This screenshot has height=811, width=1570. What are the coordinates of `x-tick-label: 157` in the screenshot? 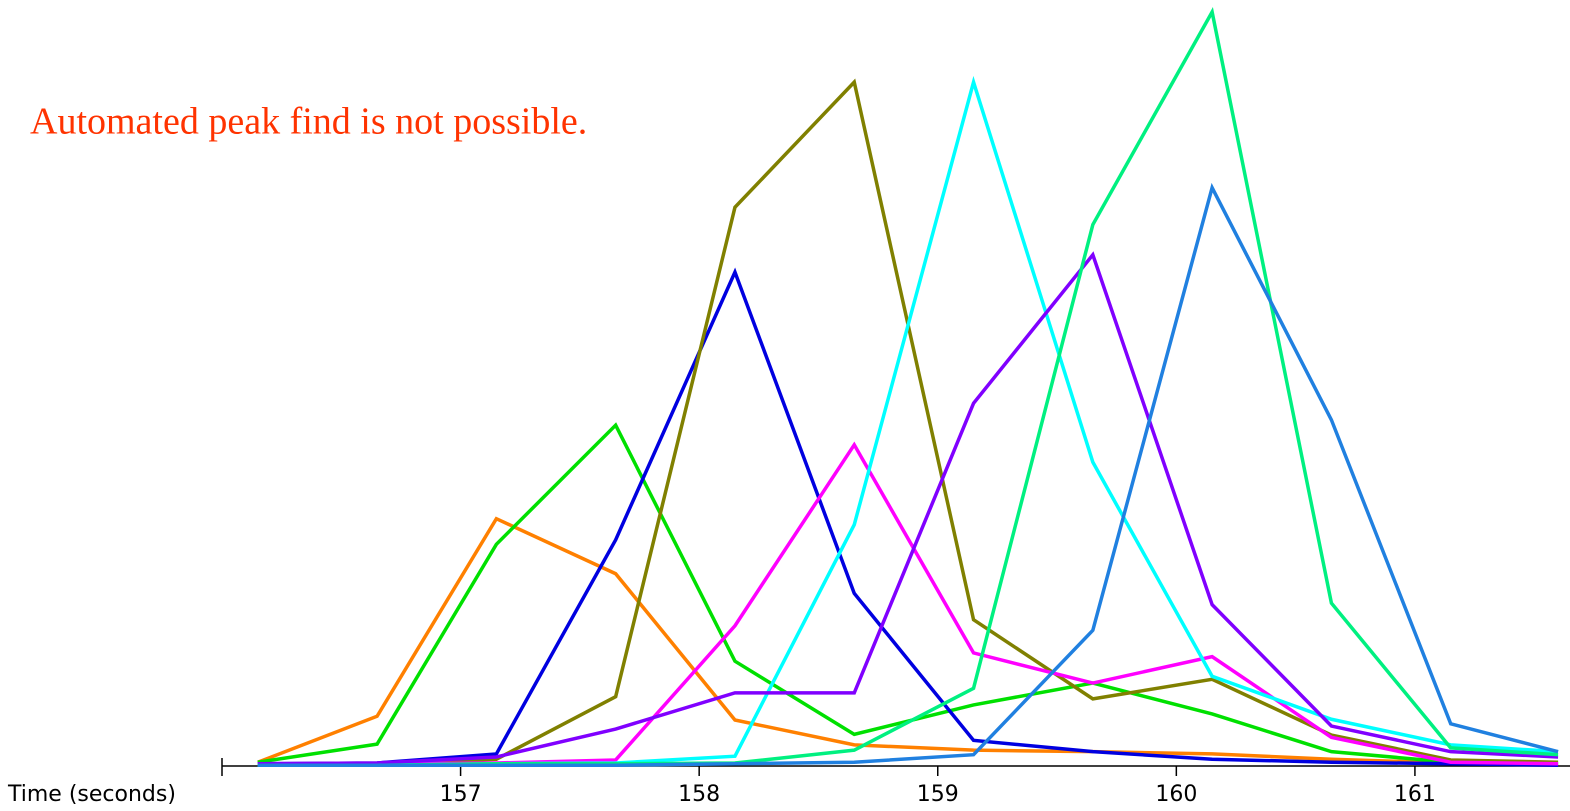 It's located at (461, 794).